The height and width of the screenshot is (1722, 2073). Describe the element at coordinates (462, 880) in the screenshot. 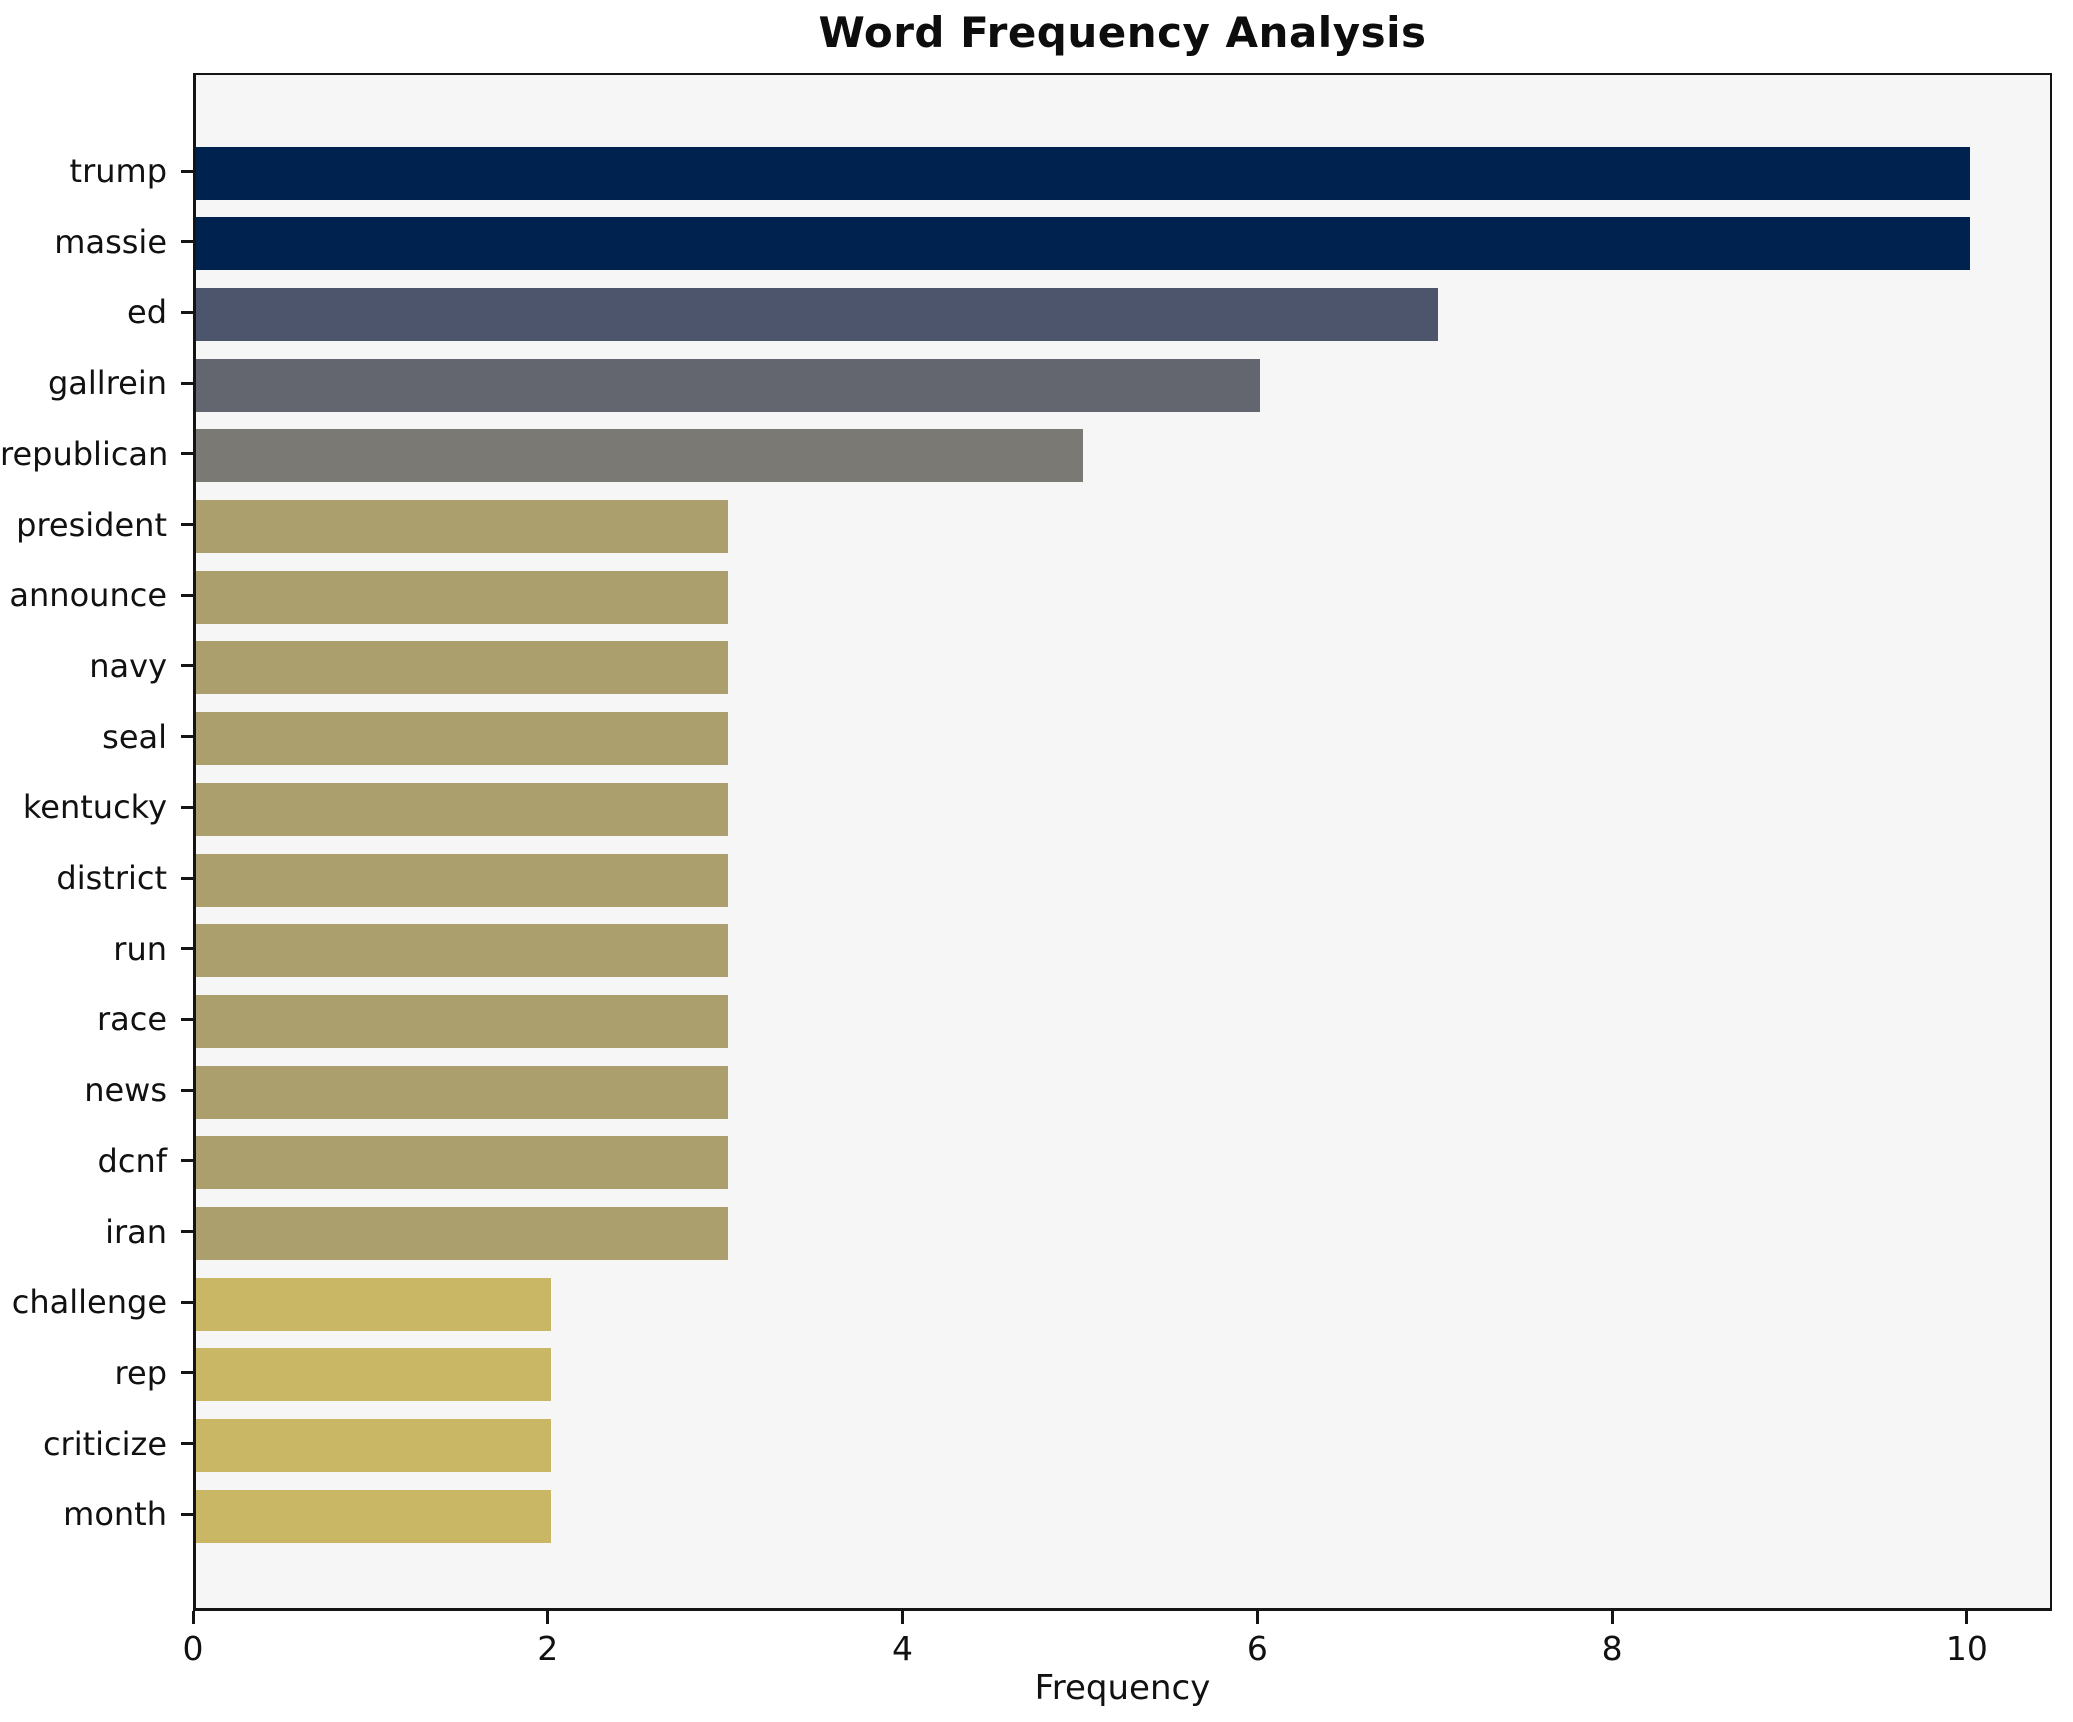

I see `bar-district` at that location.